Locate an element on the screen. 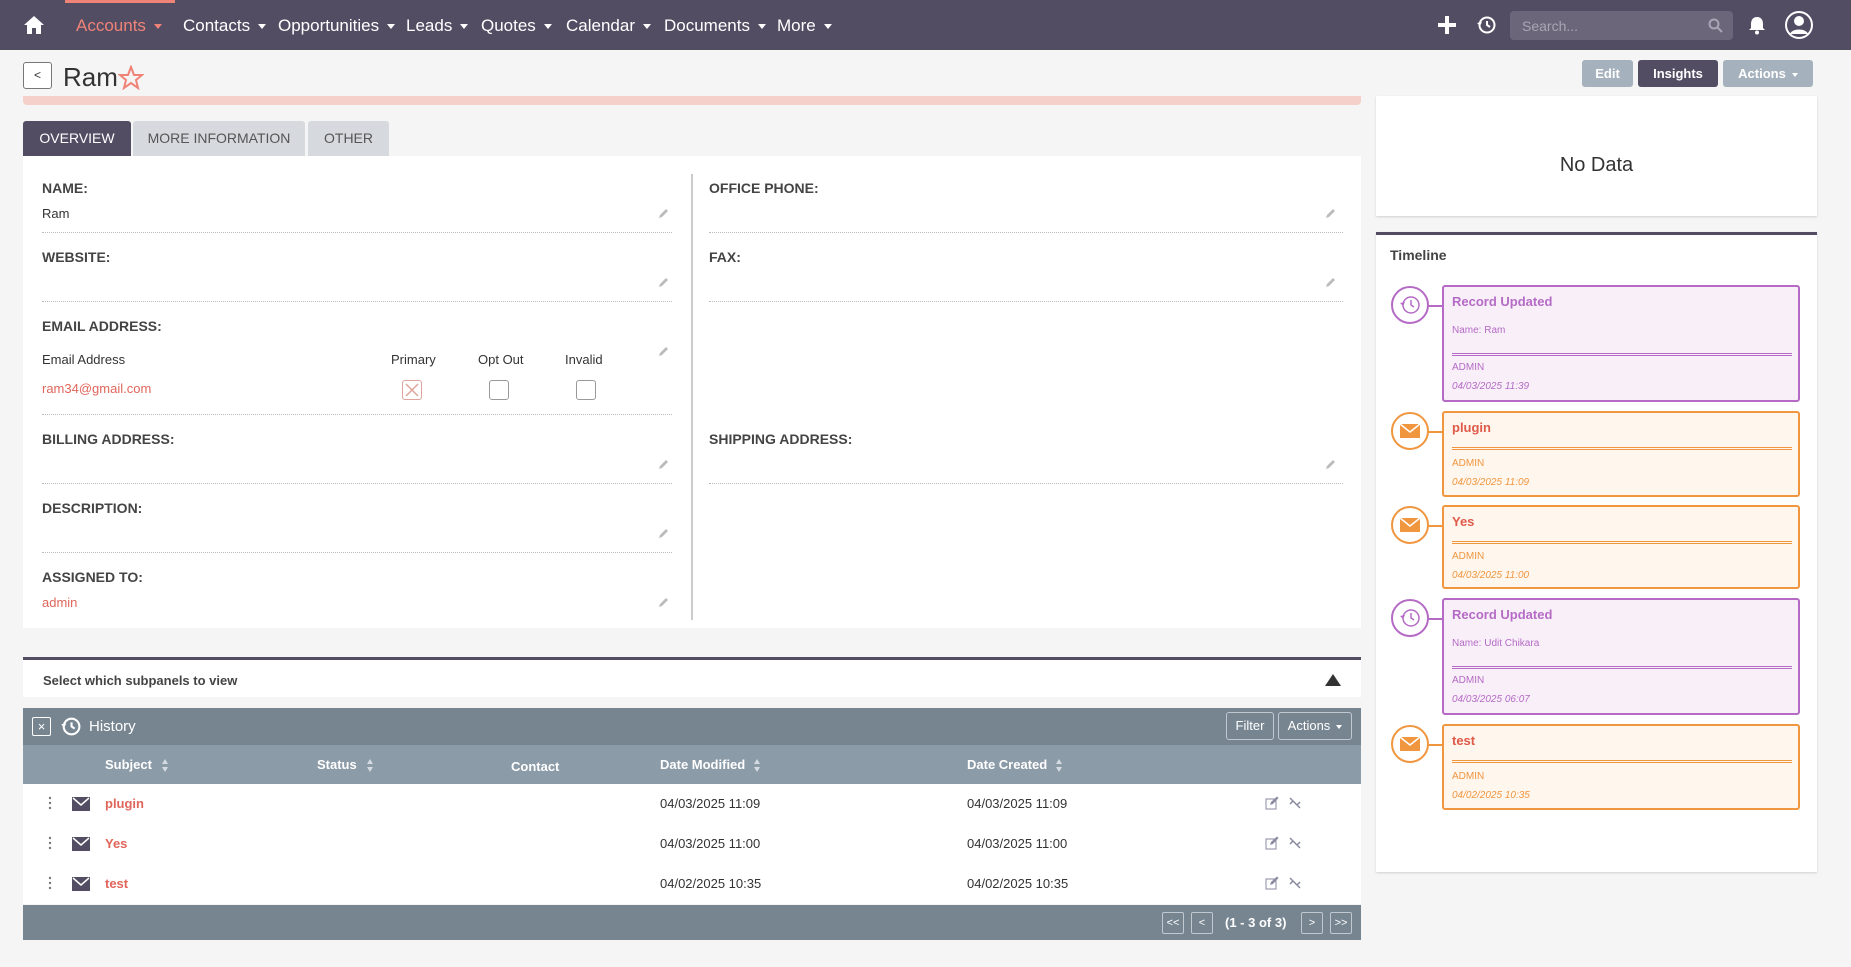 The width and height of the screenshot is (1851, 967). collapse-triangle-icon is located at coordinates (1333, 680).